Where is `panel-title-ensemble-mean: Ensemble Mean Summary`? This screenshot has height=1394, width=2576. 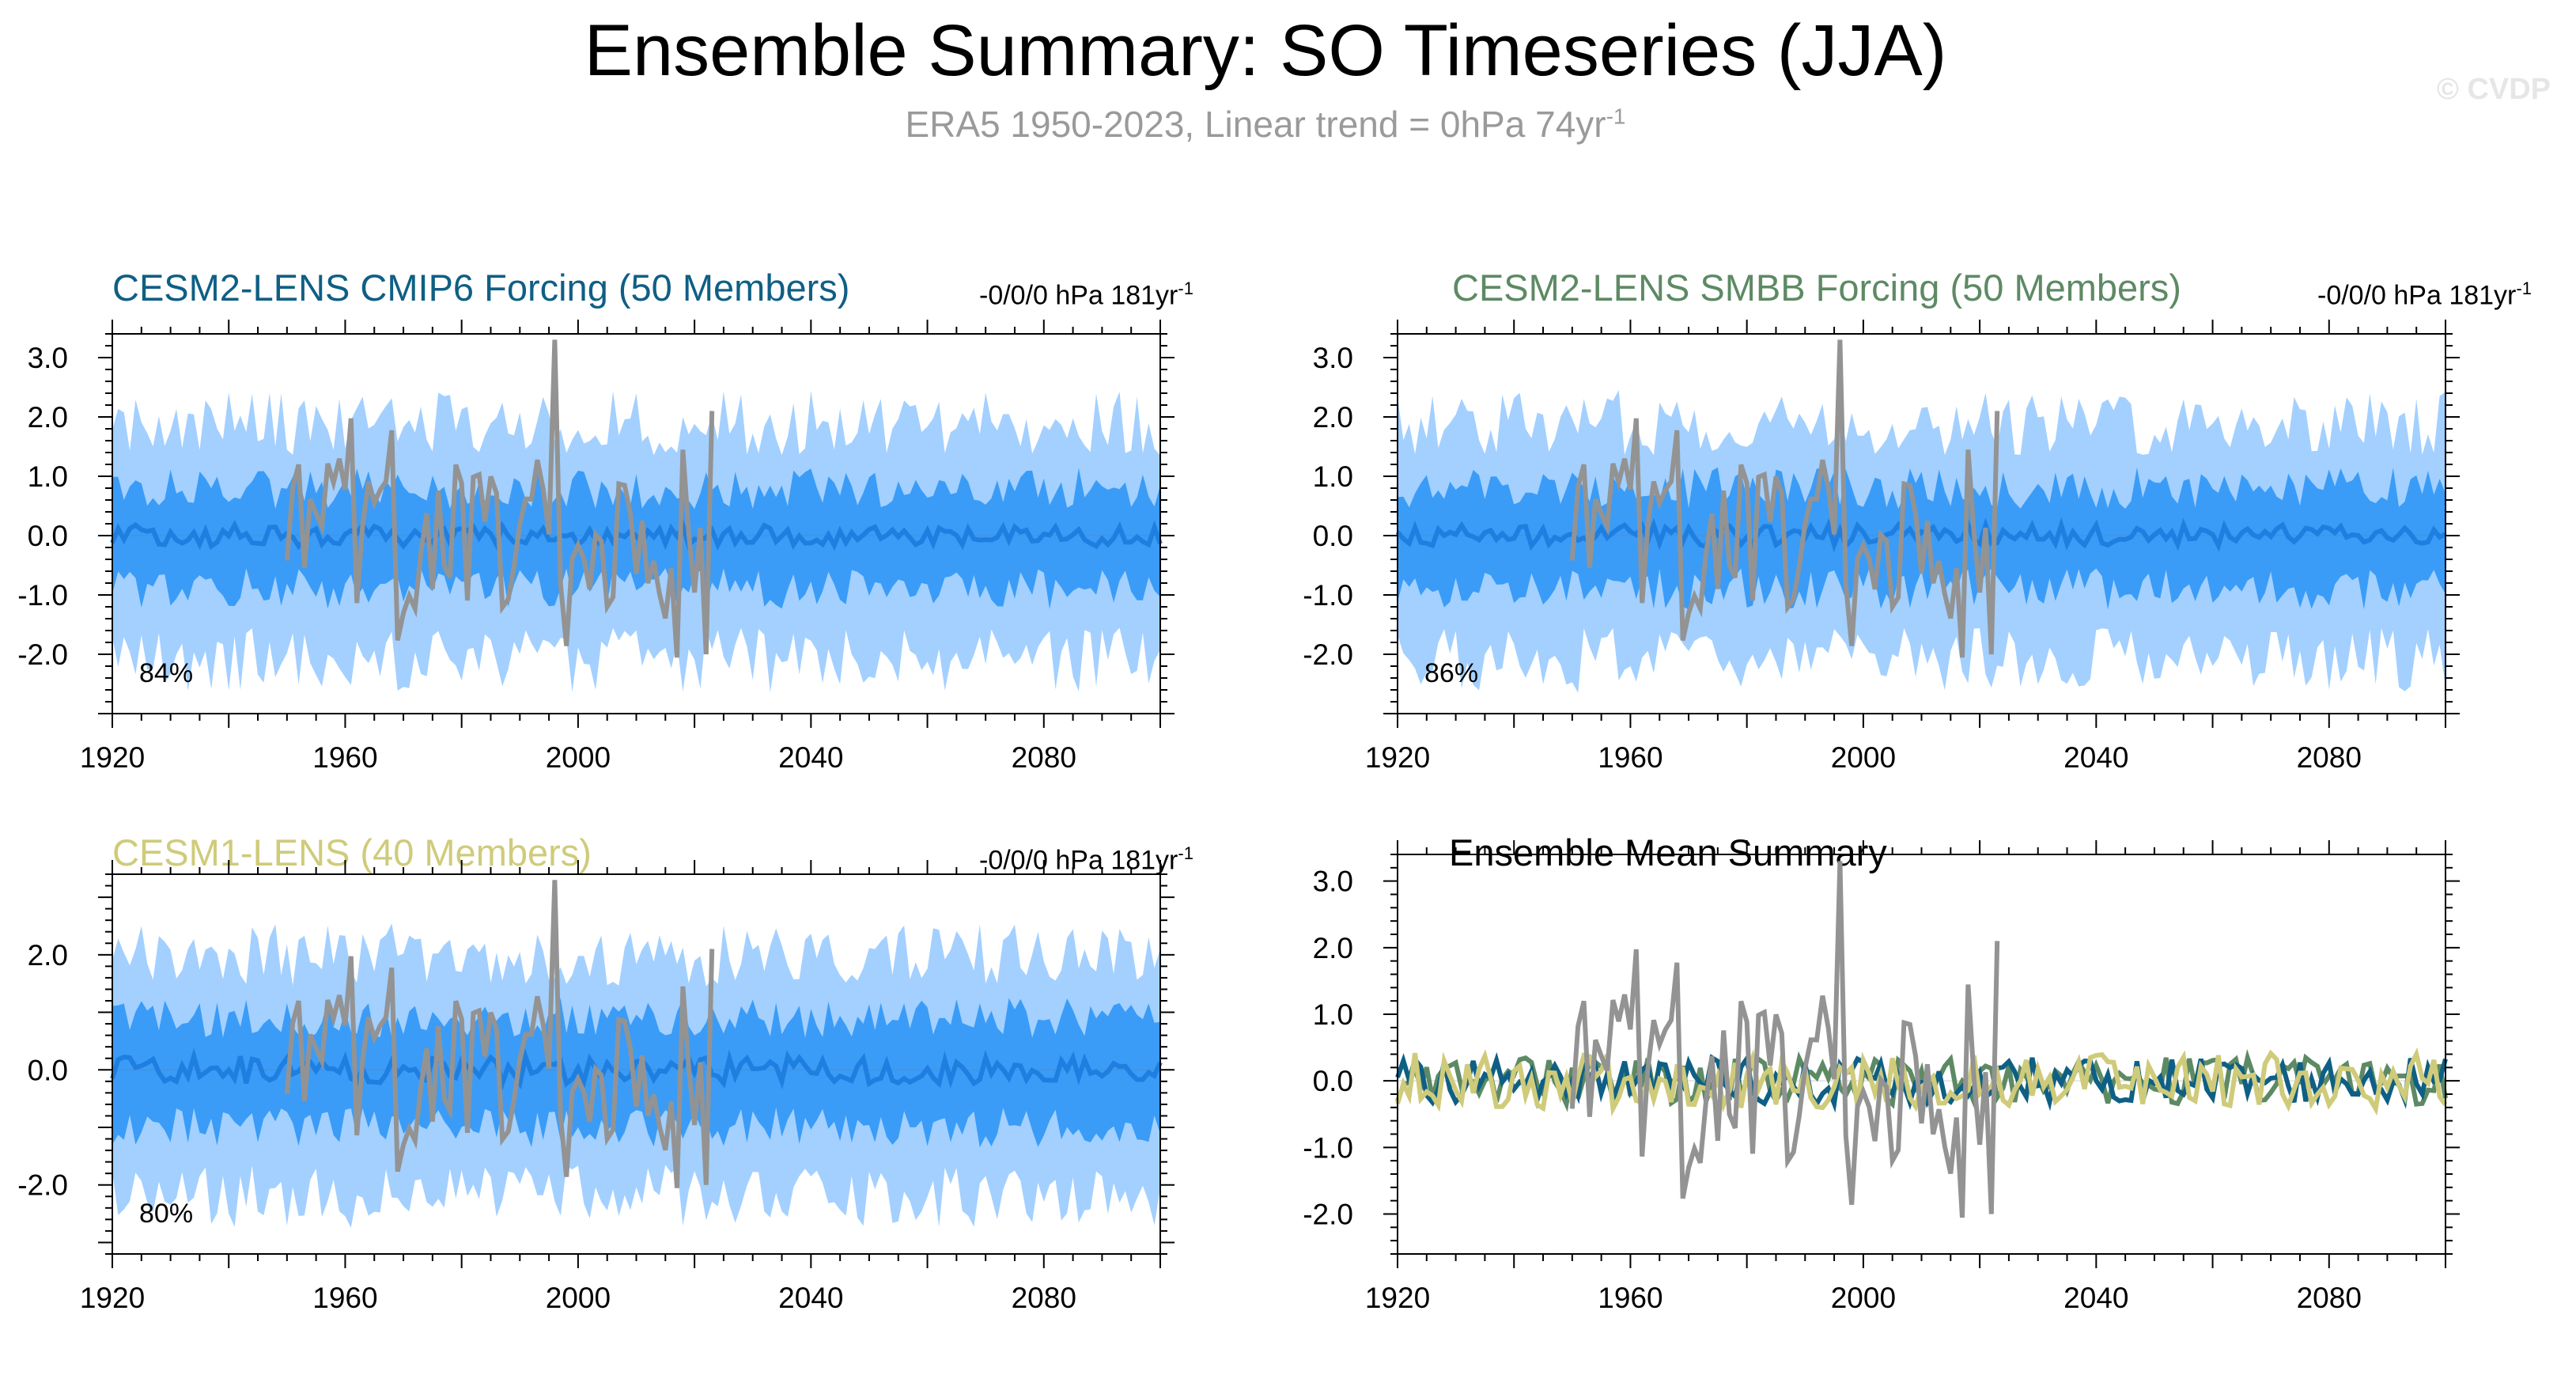
panel-title-ensemble-mean: Ensemble Mean Summary is located at coordinates (1668, 852).